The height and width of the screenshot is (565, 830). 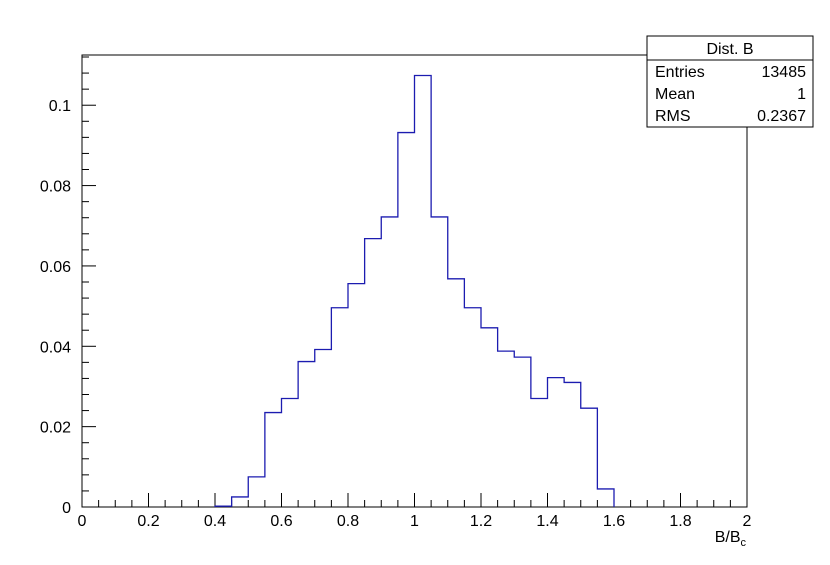 I want to click on x-tick-label: 1.6, so click(x=614, y=521).